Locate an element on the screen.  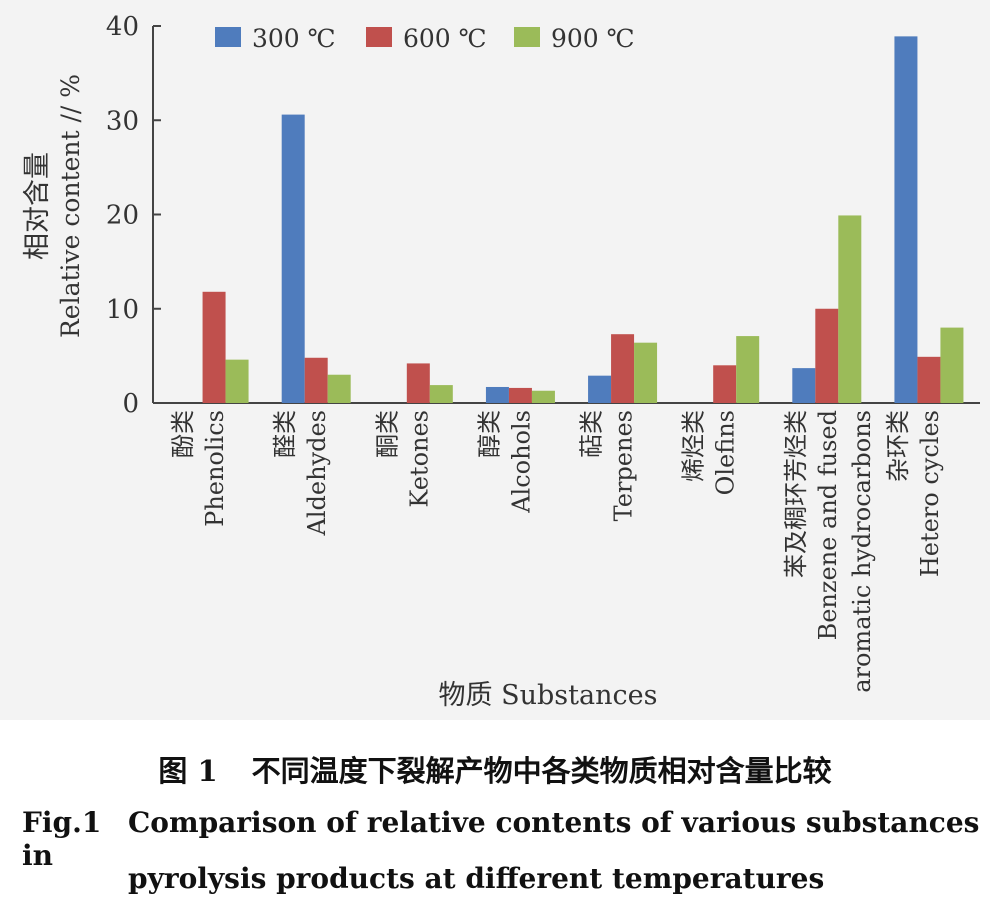
caption-cn-number: 图 1 is located at coordinates (188, 771).